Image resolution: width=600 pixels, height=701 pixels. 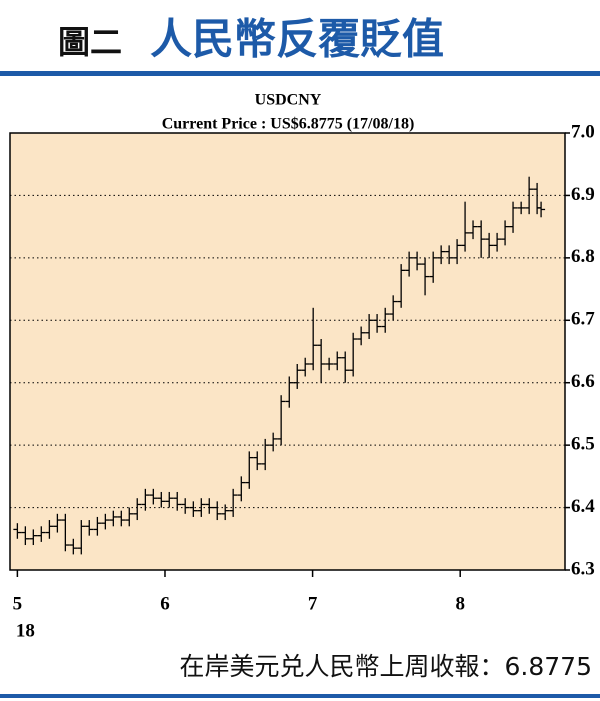 What do you see at coordinates (297, 39) in the screenshot?
I see `header-title: 人民幣反覆貶值` at bounding box center [297, 39].